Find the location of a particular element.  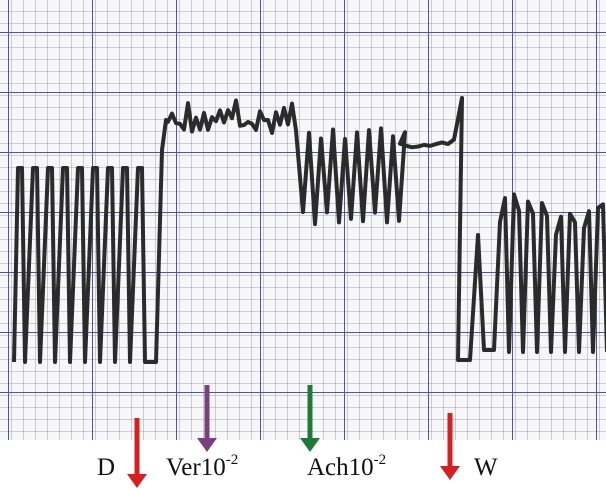

label-text: D is located at coordinates (106, 467).